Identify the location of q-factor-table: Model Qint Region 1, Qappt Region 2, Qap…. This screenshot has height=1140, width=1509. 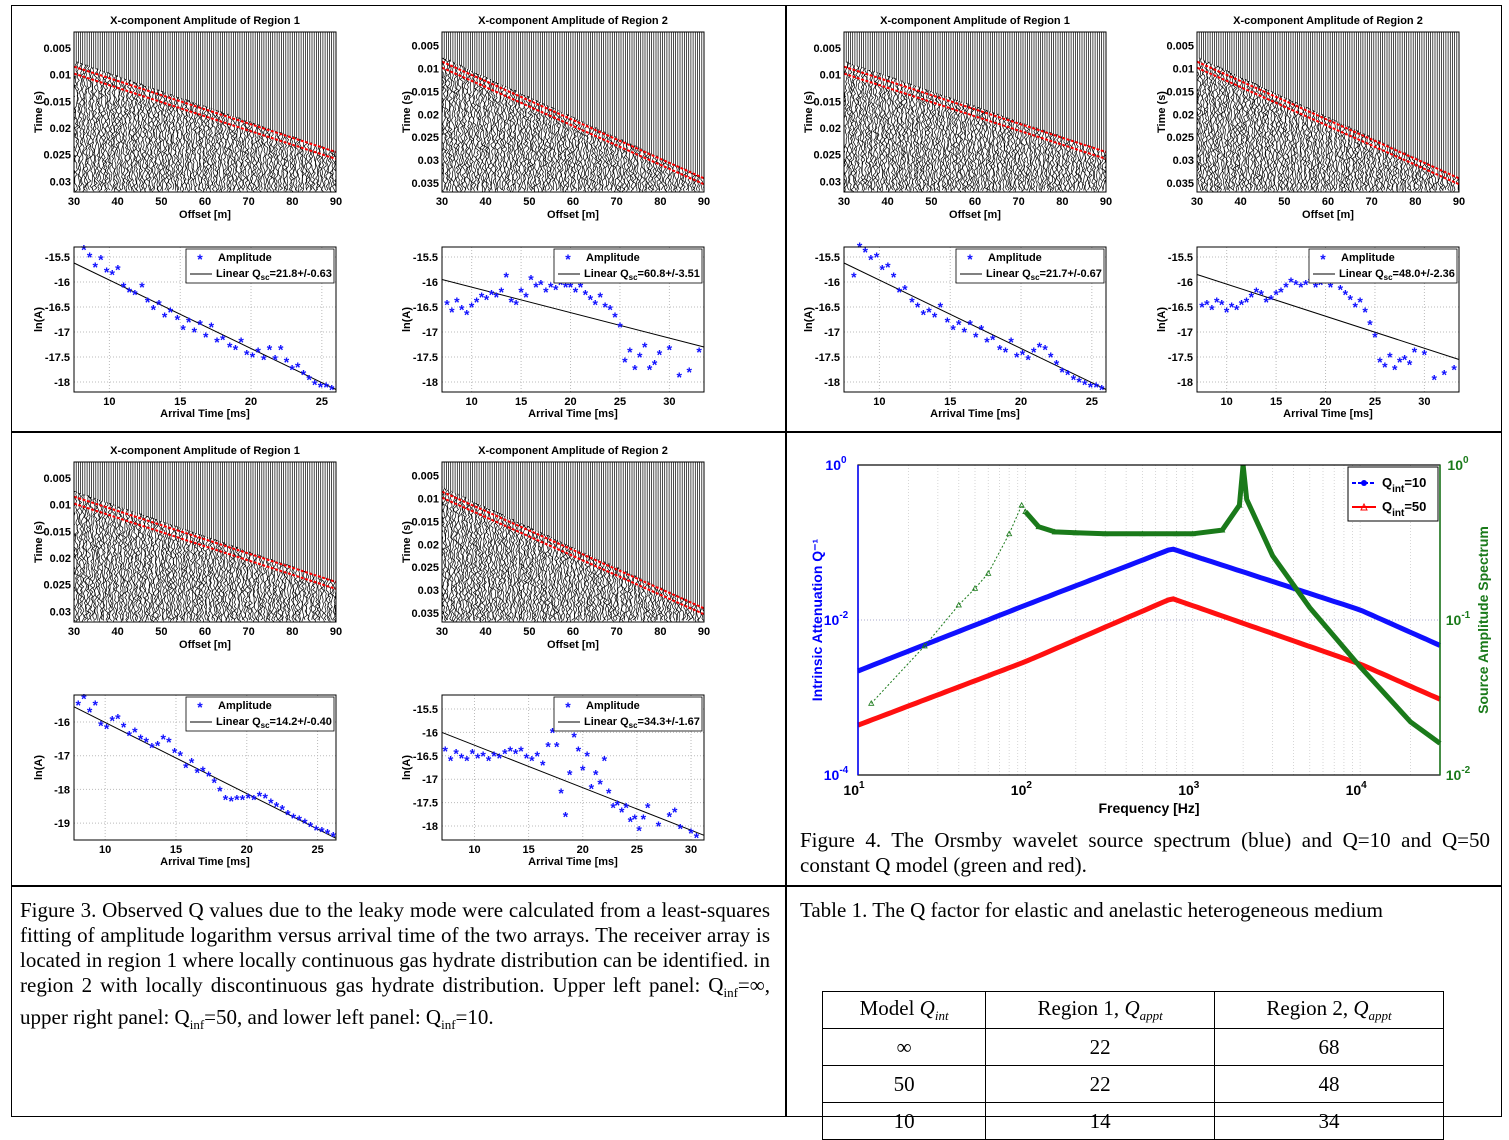
(1132, 1065).